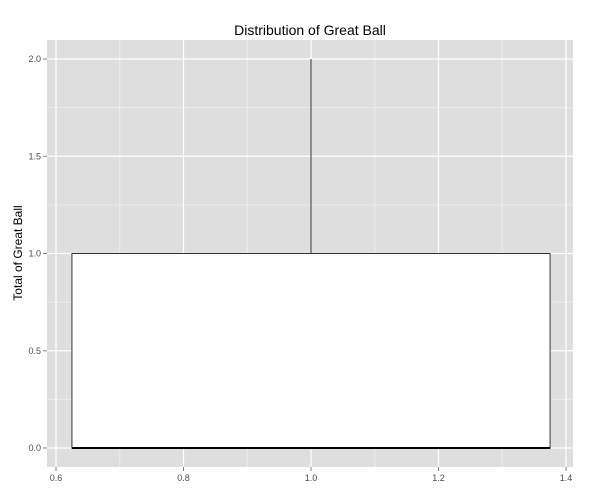 This screenshot has width=592, height=491. Describe the element at coordinates (18, 252) in the screenshot. I see `y-axis-label: Total of Great Ball` at that location.